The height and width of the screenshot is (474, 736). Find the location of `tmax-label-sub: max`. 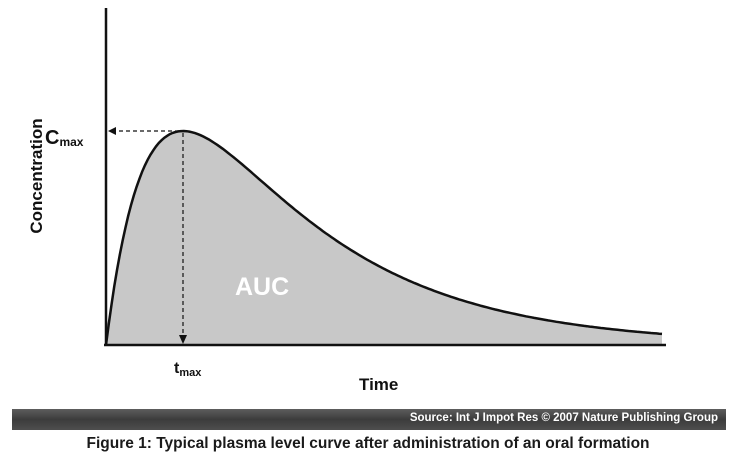

tmax-label-sub: max is located at coordinates (190, 373).